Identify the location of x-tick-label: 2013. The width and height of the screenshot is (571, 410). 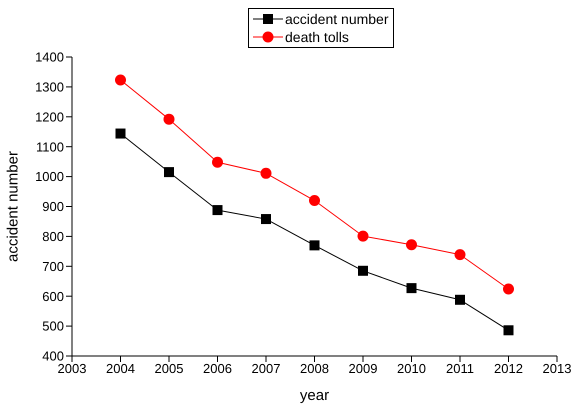
(556, 368).